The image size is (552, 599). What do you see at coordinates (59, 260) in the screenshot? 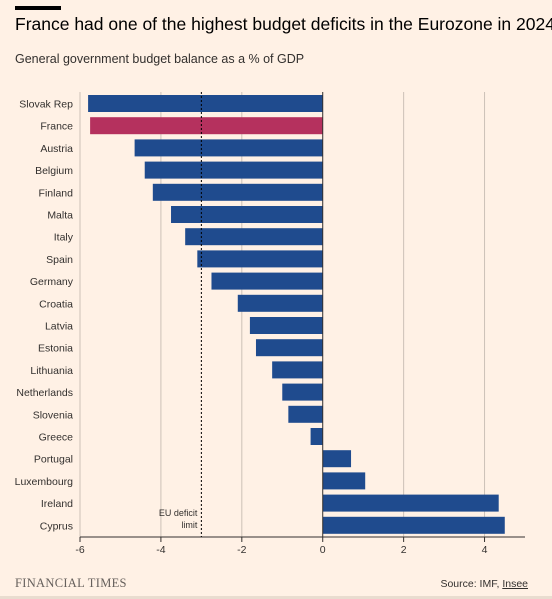
I see `category-label-spain: Spain` at bounding box center [59, 260].